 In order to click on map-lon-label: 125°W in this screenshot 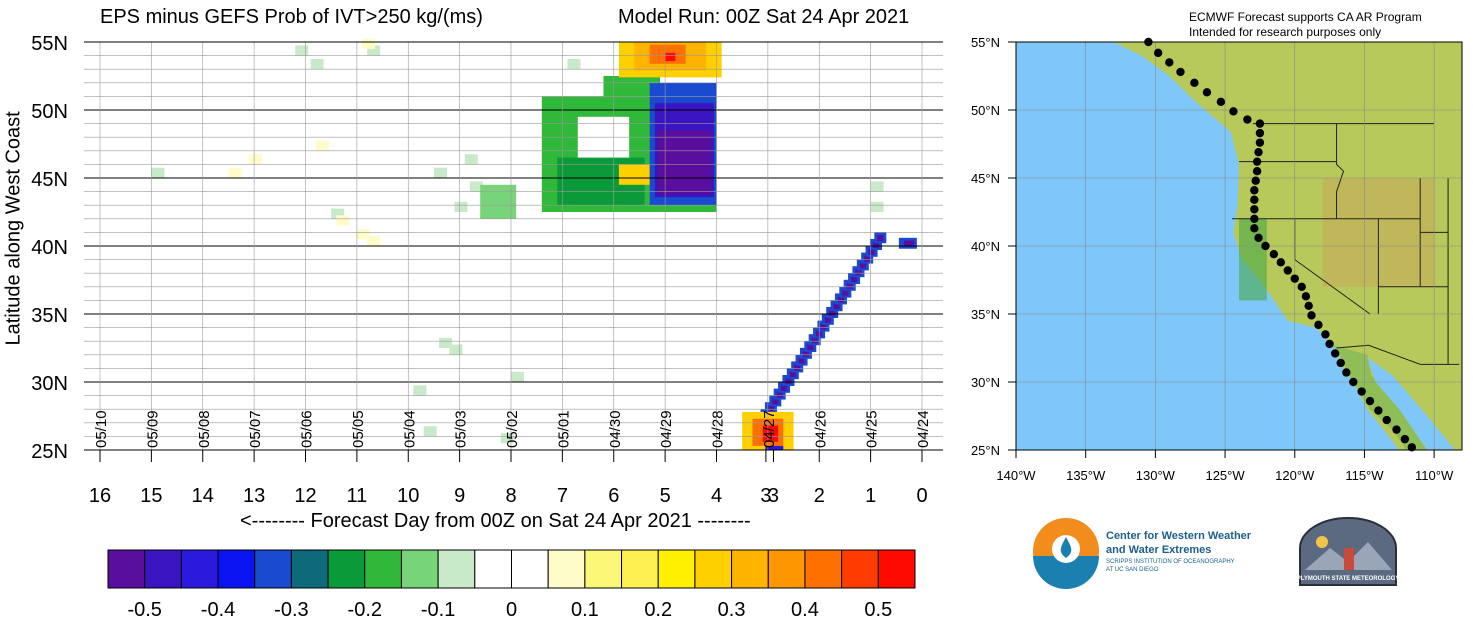, I will do `click(1225, 475)`.